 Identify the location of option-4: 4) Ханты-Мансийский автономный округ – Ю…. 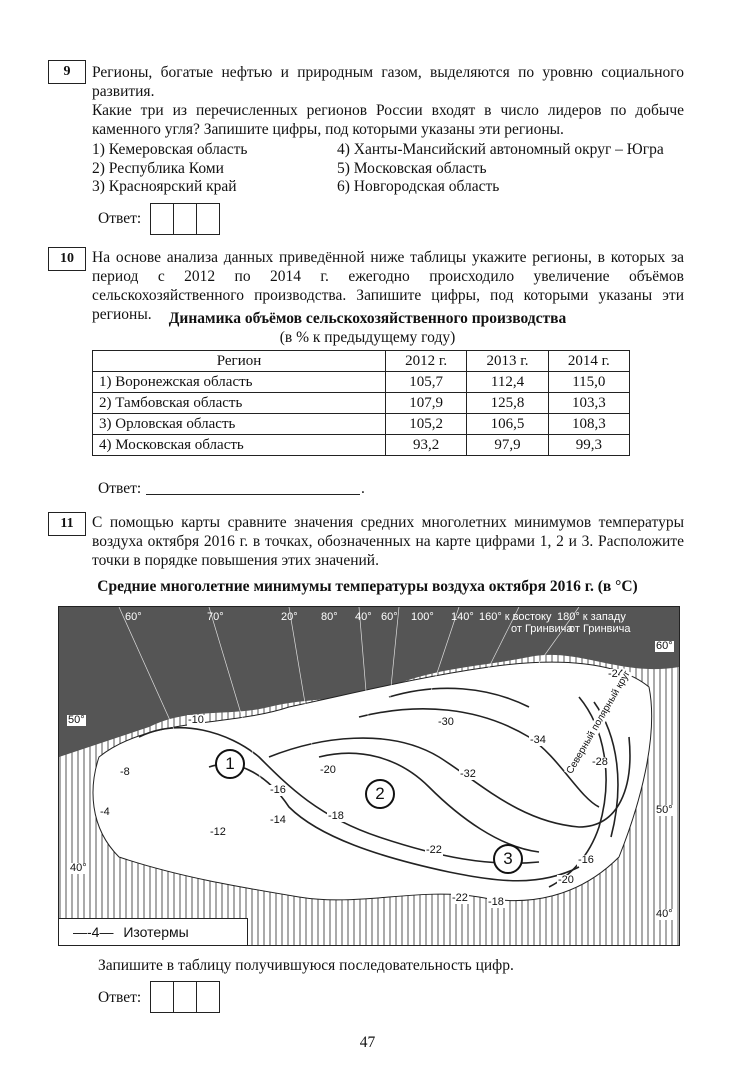
(500, 149).